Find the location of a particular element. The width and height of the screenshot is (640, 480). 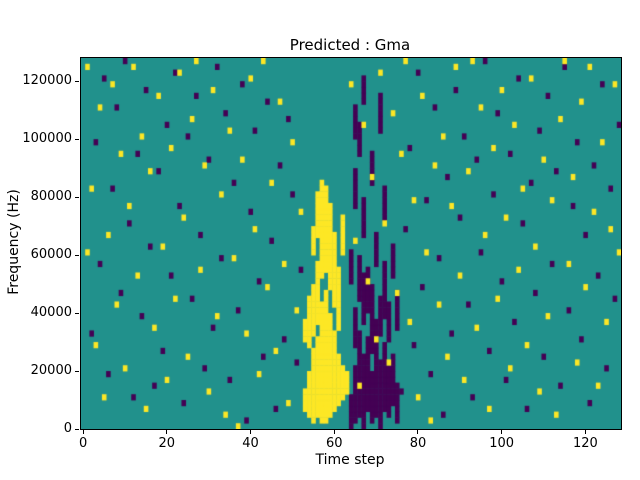

x-tick-label: 80 is located at coordinates (418, 443).